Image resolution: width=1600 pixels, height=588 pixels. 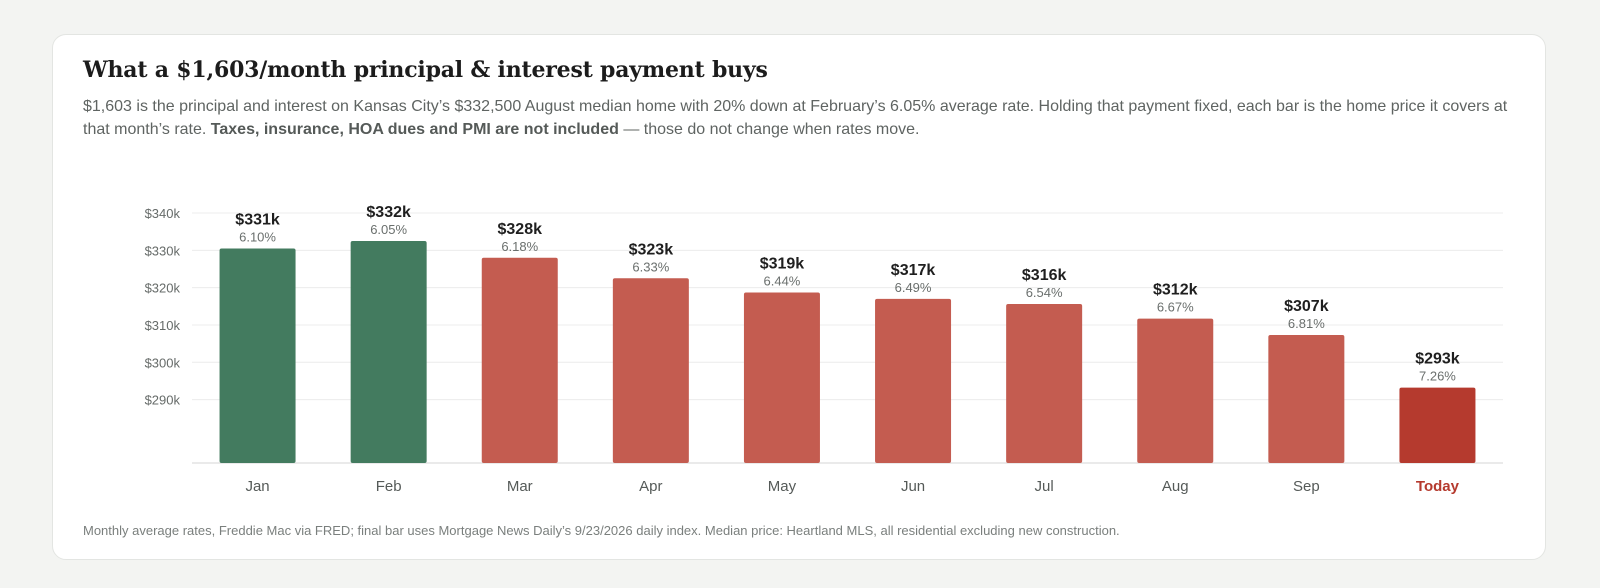 I want to click on y-tick-label: $320k, so click(x=163, y=288).